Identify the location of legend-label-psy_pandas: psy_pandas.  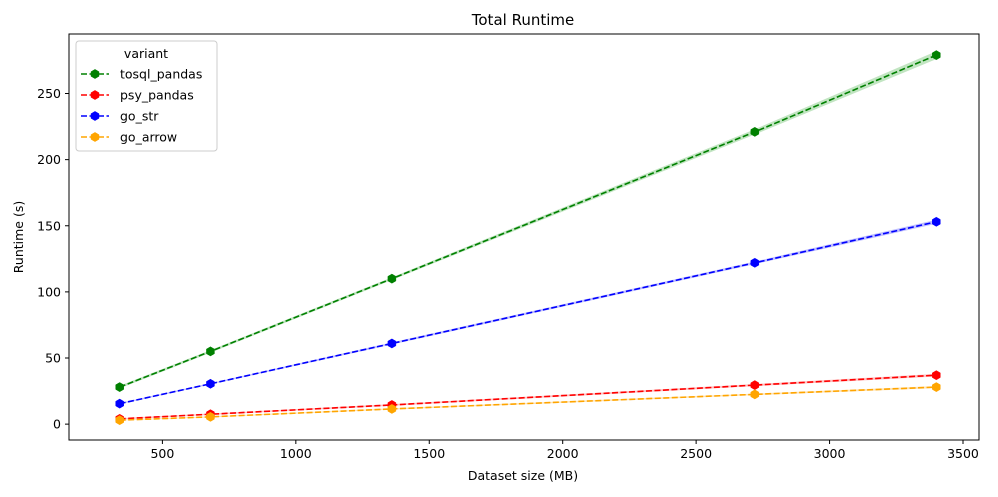
(157, 95).